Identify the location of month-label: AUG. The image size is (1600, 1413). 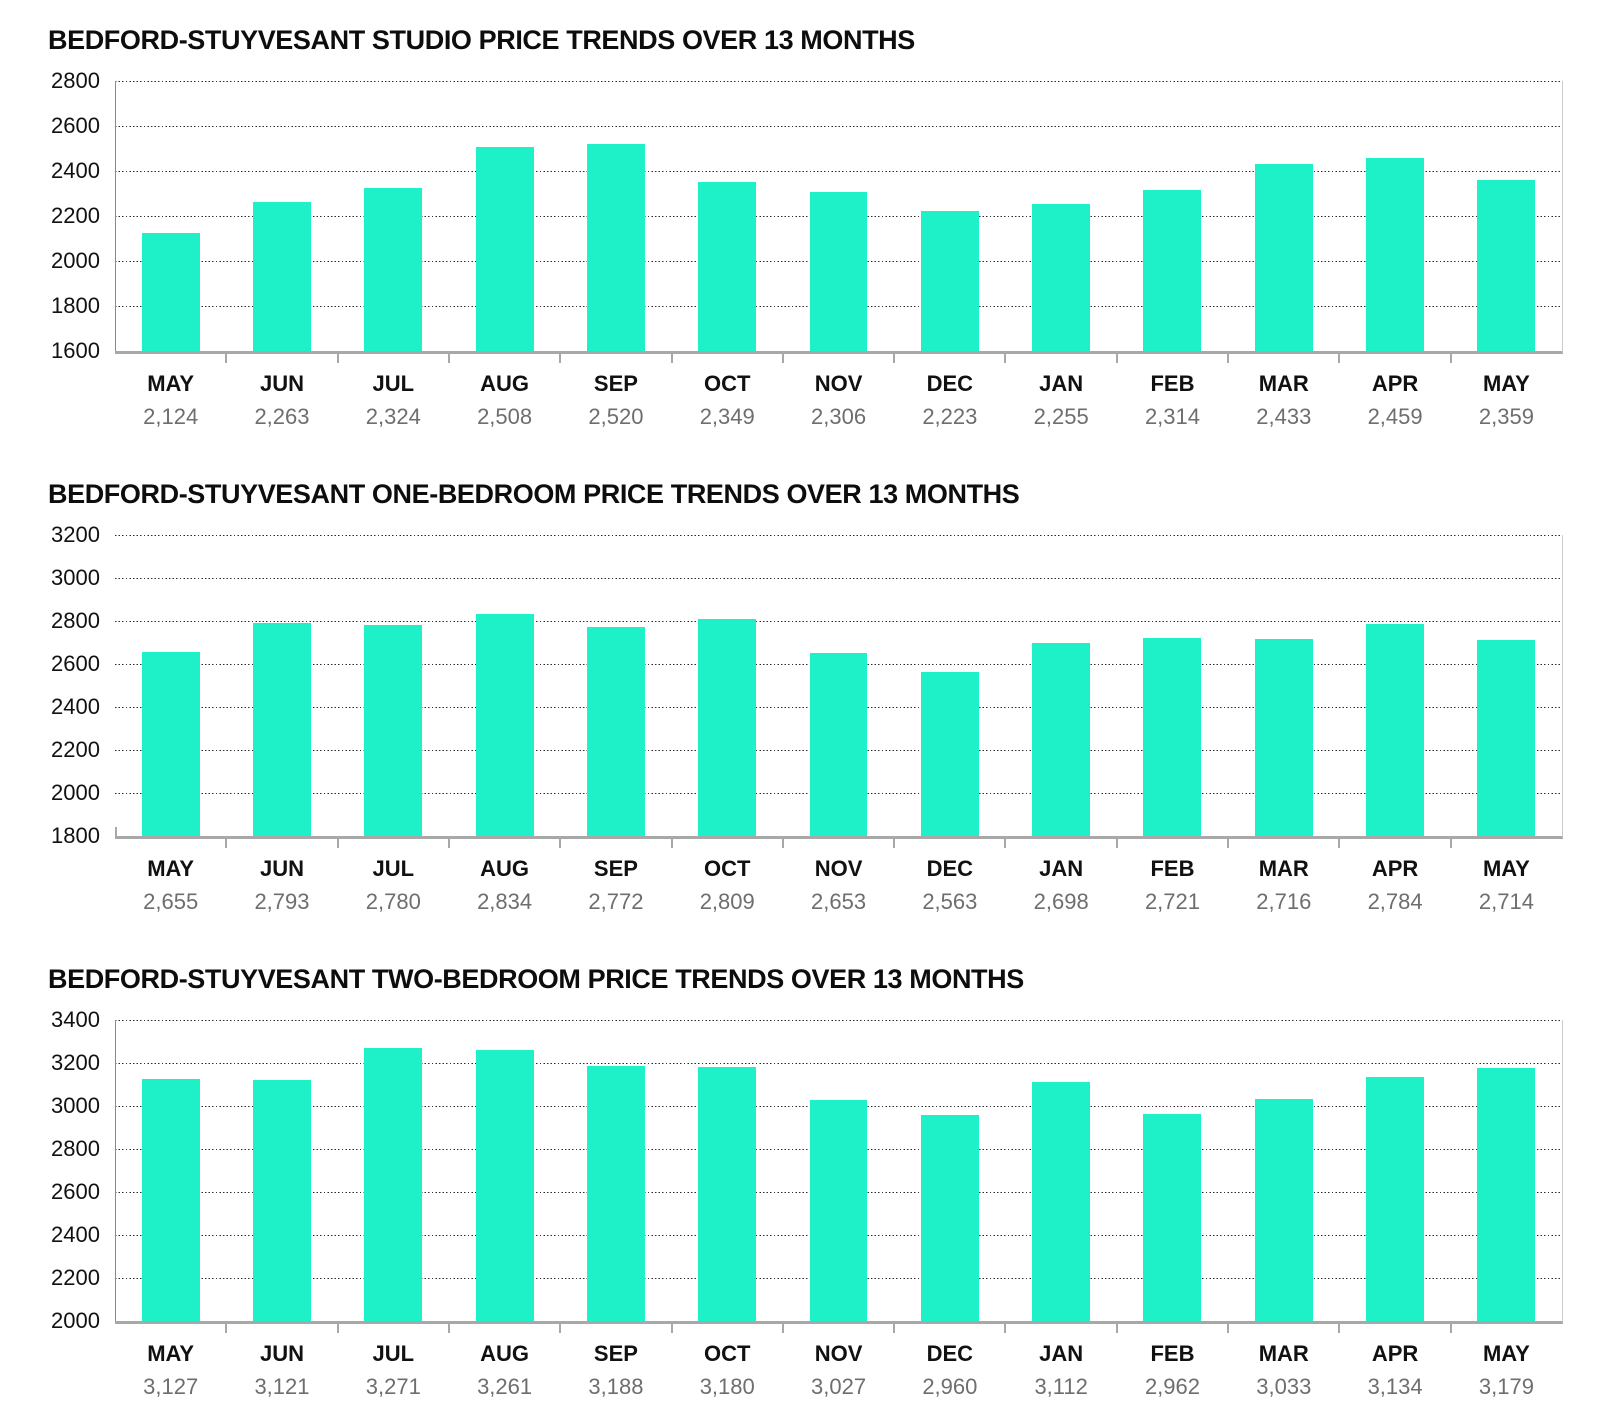
(505, 383).